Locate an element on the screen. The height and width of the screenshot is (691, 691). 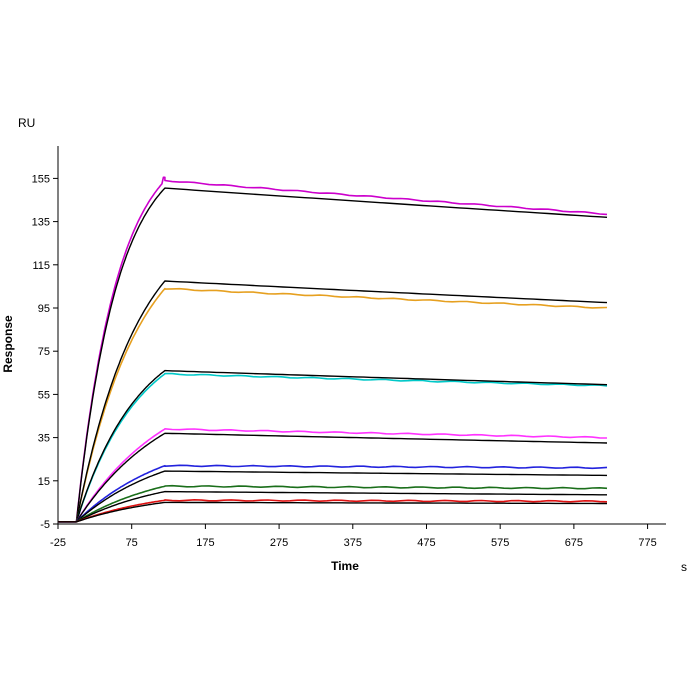
x-axis-title: Time is located at coordinates (345, 566).